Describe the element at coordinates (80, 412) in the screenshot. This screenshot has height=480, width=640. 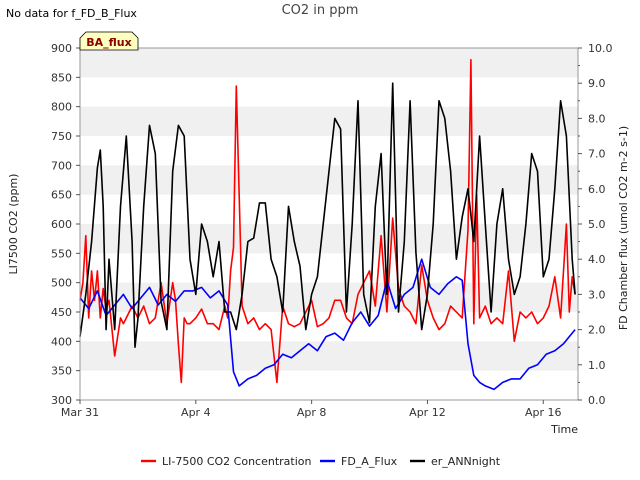
I see `x-tick-label: Mar 31` at that location.